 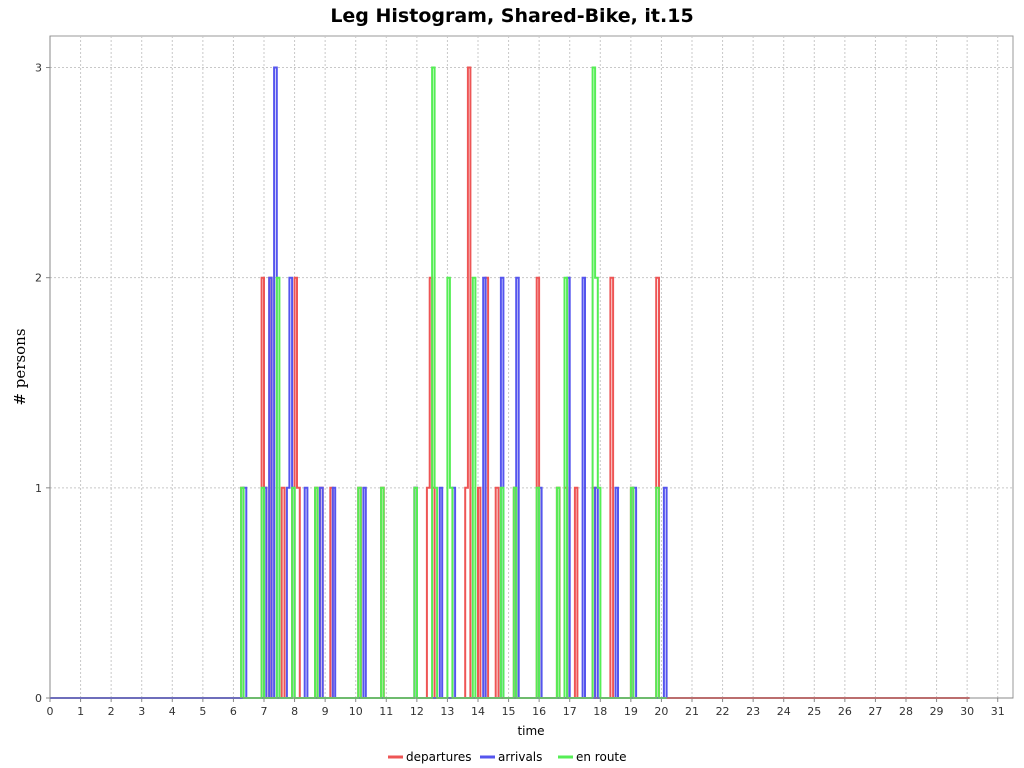 I want to click on y-axis-label: # persons, so click(x=20, y=366).